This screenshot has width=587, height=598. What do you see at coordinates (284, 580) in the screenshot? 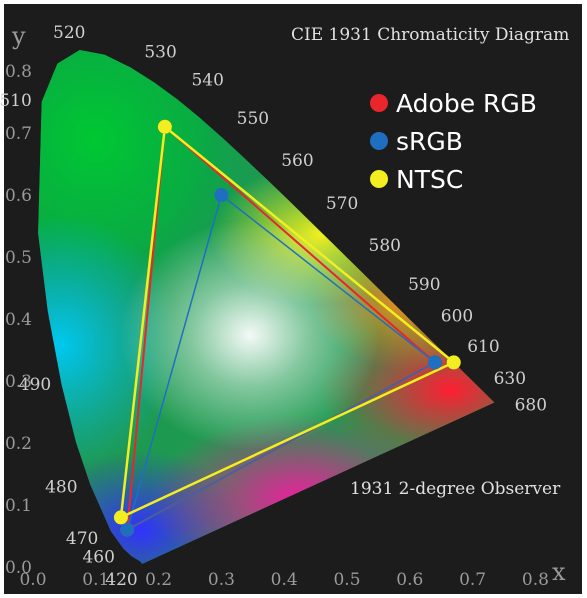
I see `x-tick-label: 0.4` at bounding box center [284, 580].